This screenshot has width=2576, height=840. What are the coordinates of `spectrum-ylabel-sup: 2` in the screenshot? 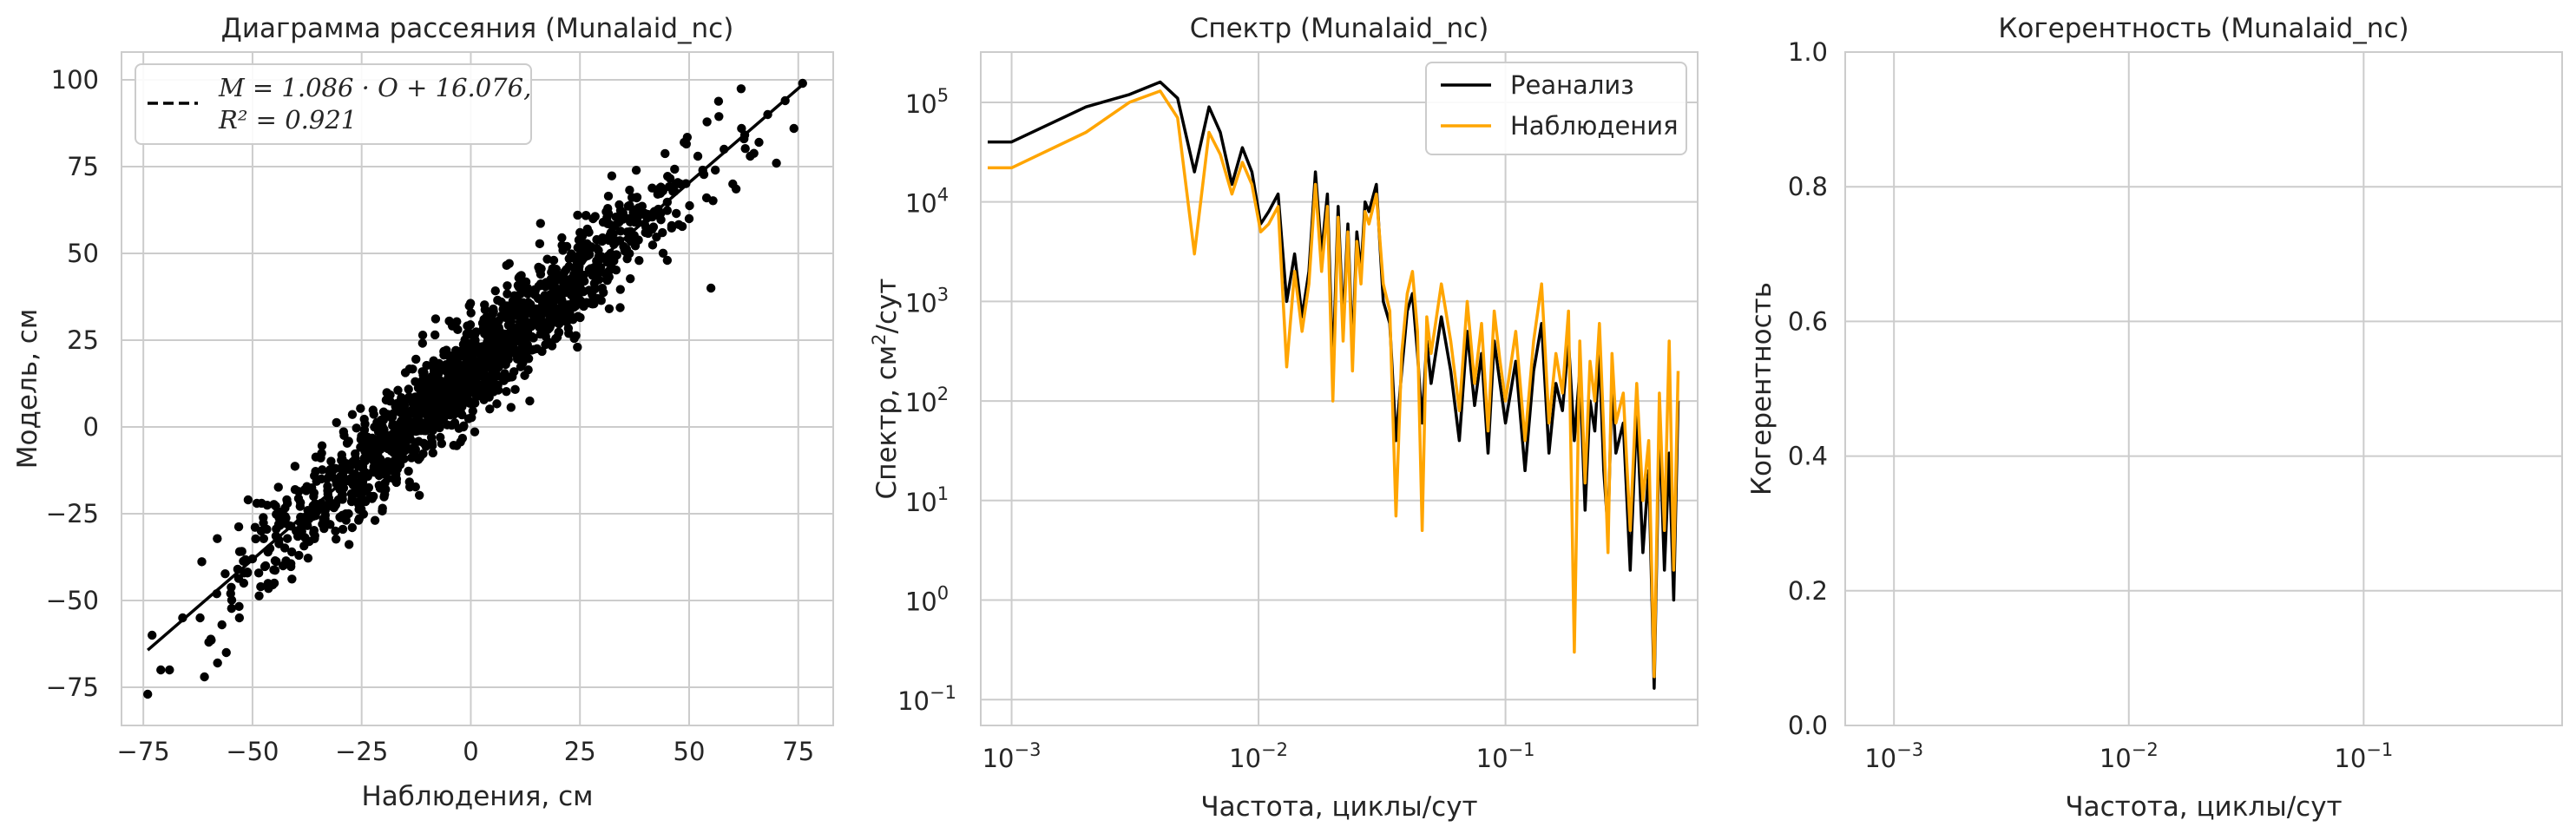 It's located at (879, 339).